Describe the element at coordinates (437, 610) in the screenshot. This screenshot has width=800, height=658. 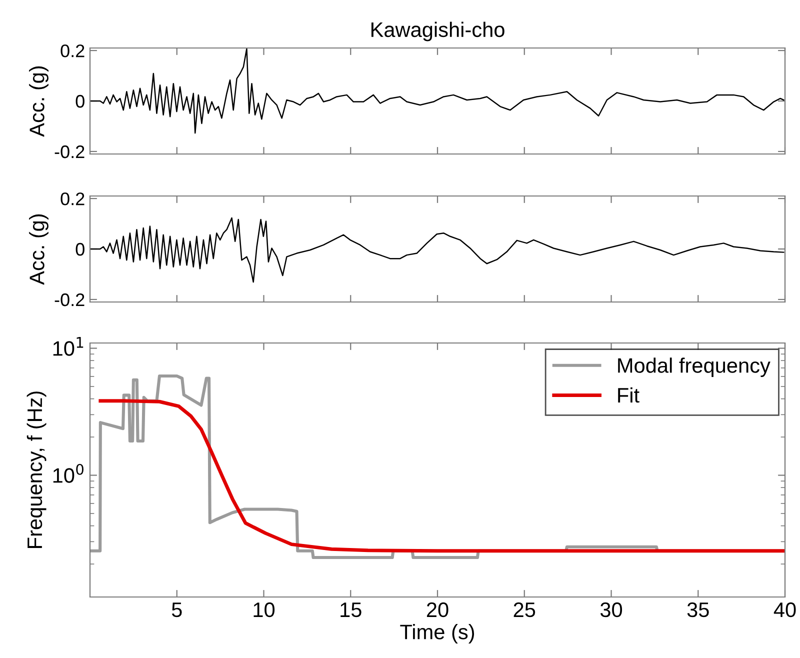
I see `x-tick-label: 20` at that location.